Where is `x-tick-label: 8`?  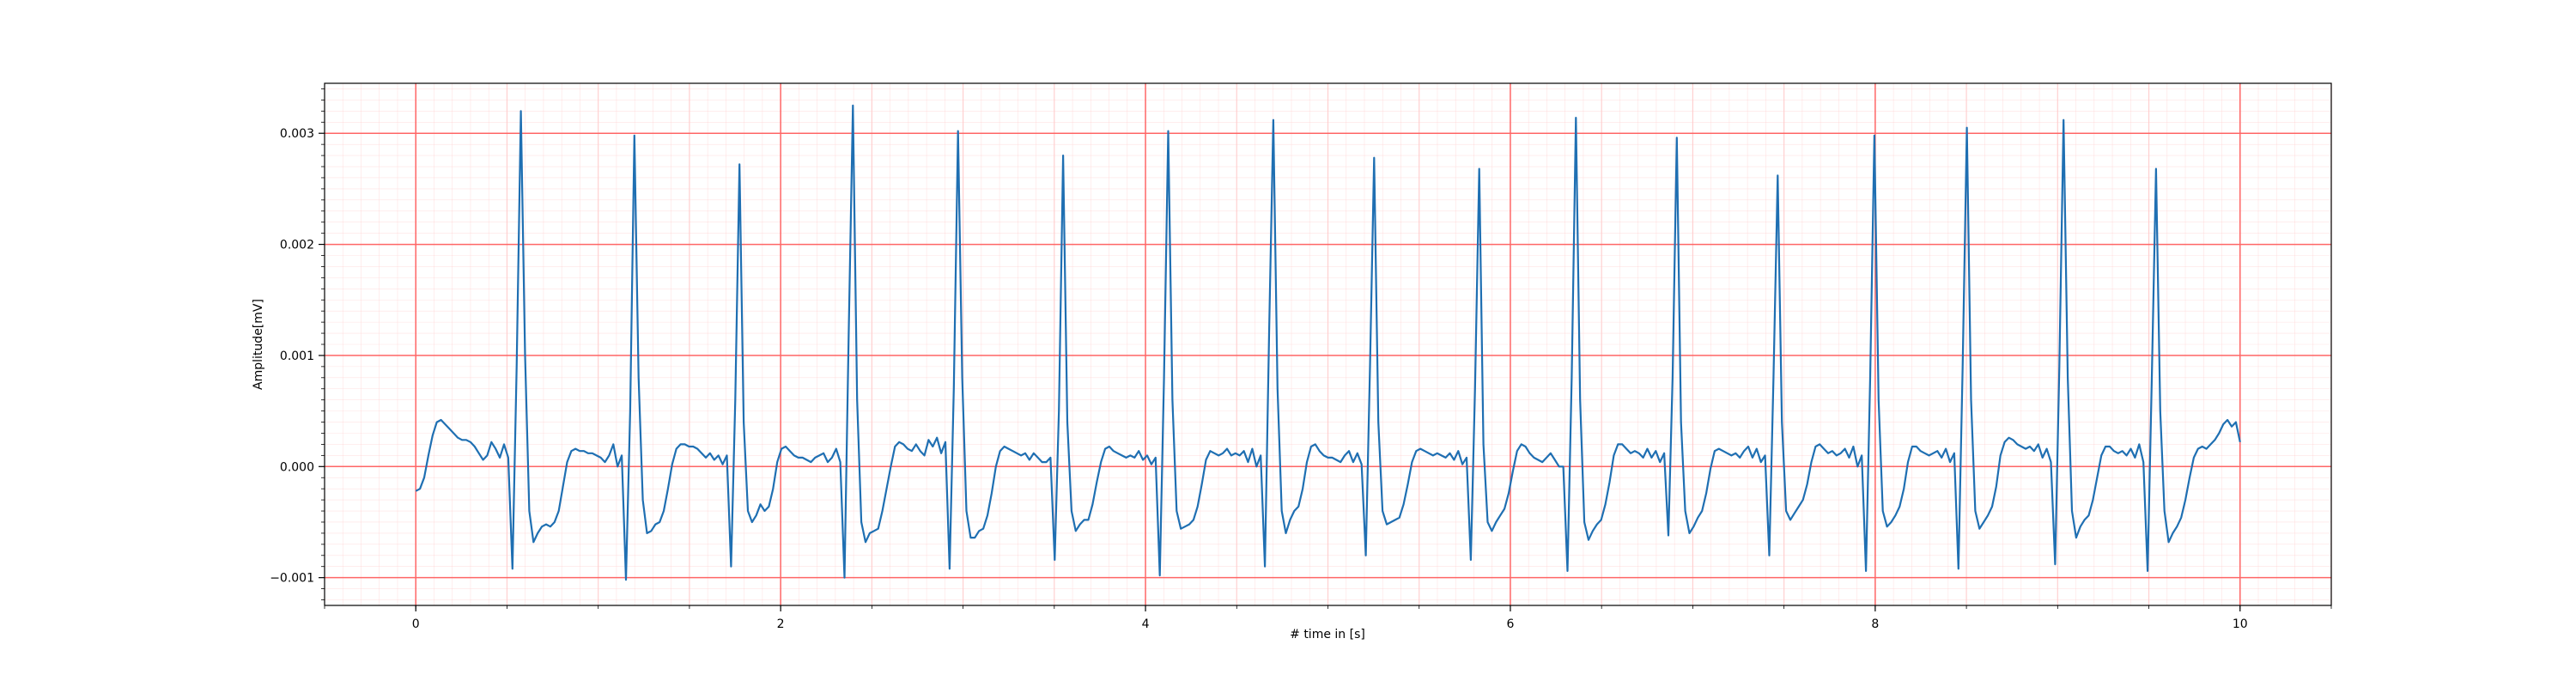 x-tick-label: 8 is located at coordinates (1875, 624).